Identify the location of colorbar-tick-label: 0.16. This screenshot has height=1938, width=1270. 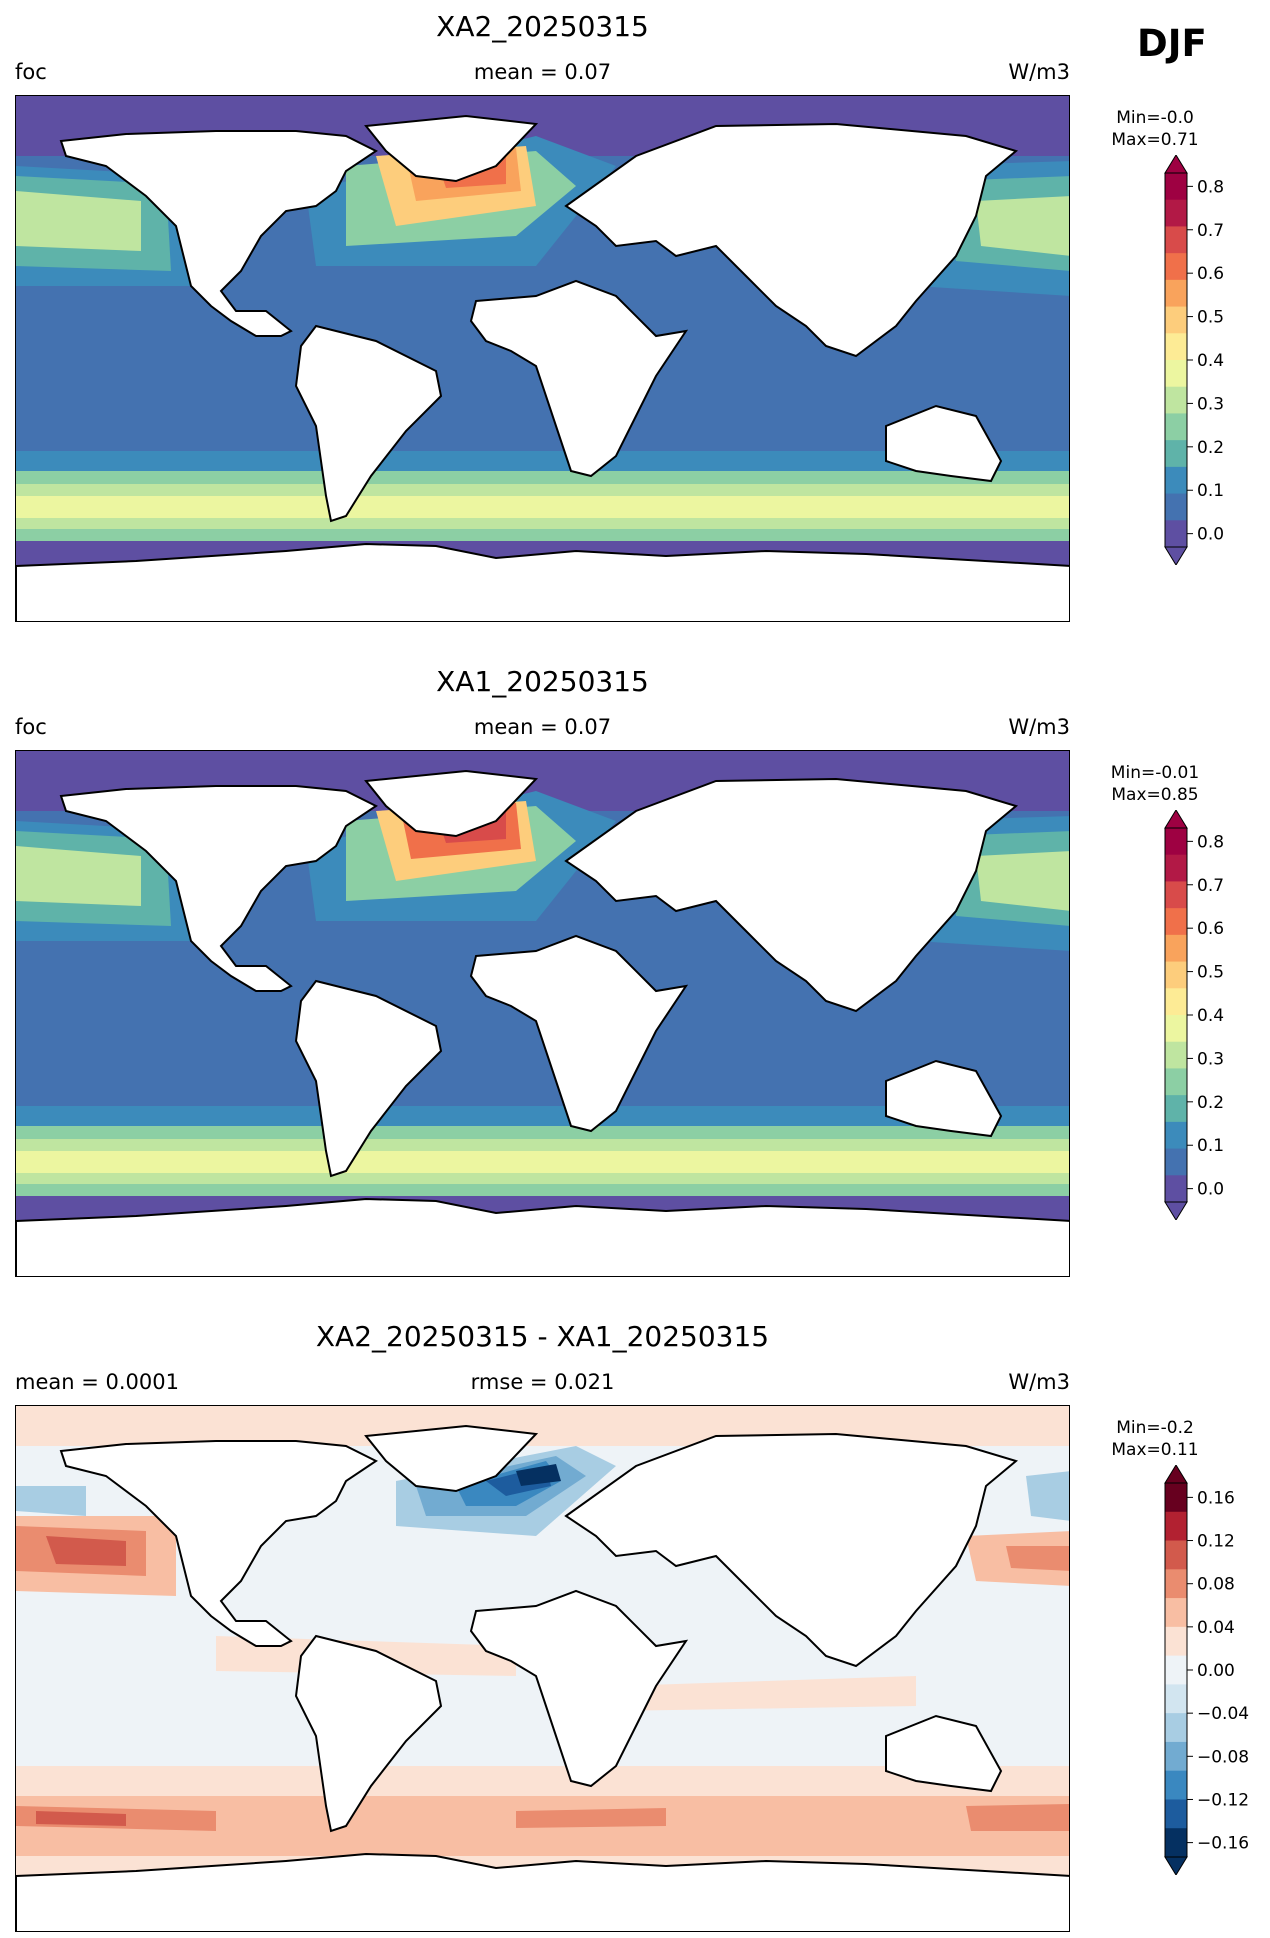
(1216, 1498).